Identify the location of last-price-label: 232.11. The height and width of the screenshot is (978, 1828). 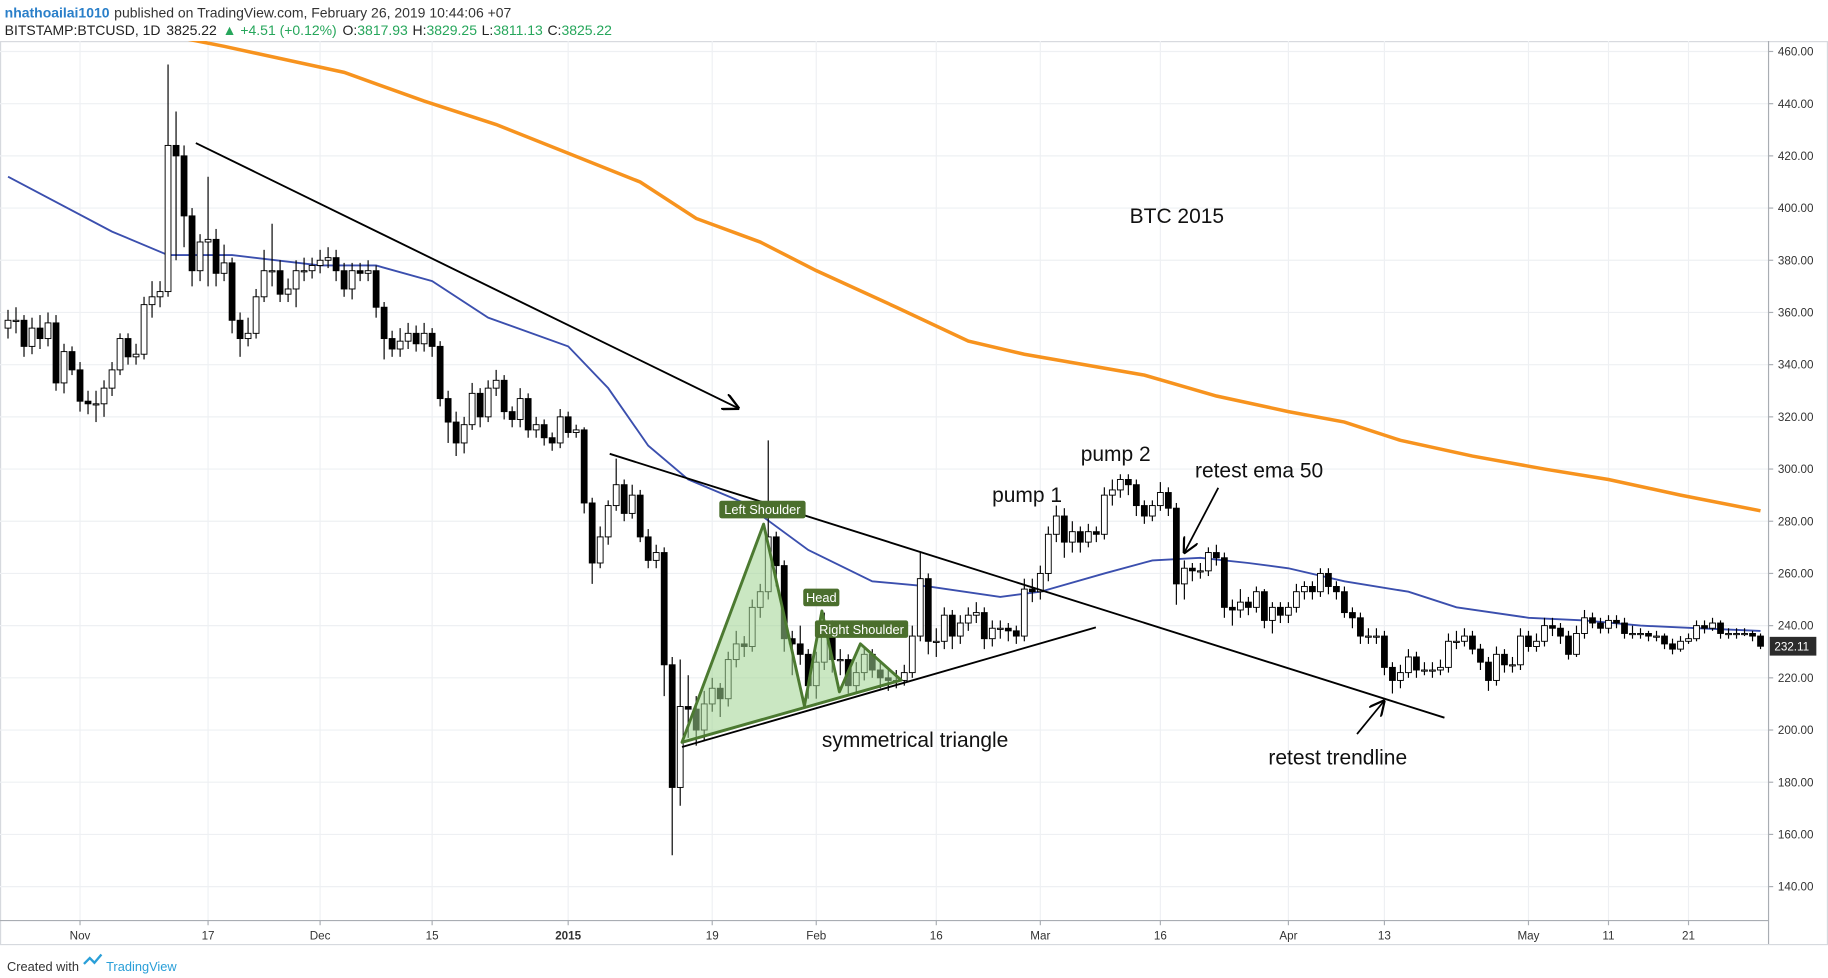
(1791, 646).